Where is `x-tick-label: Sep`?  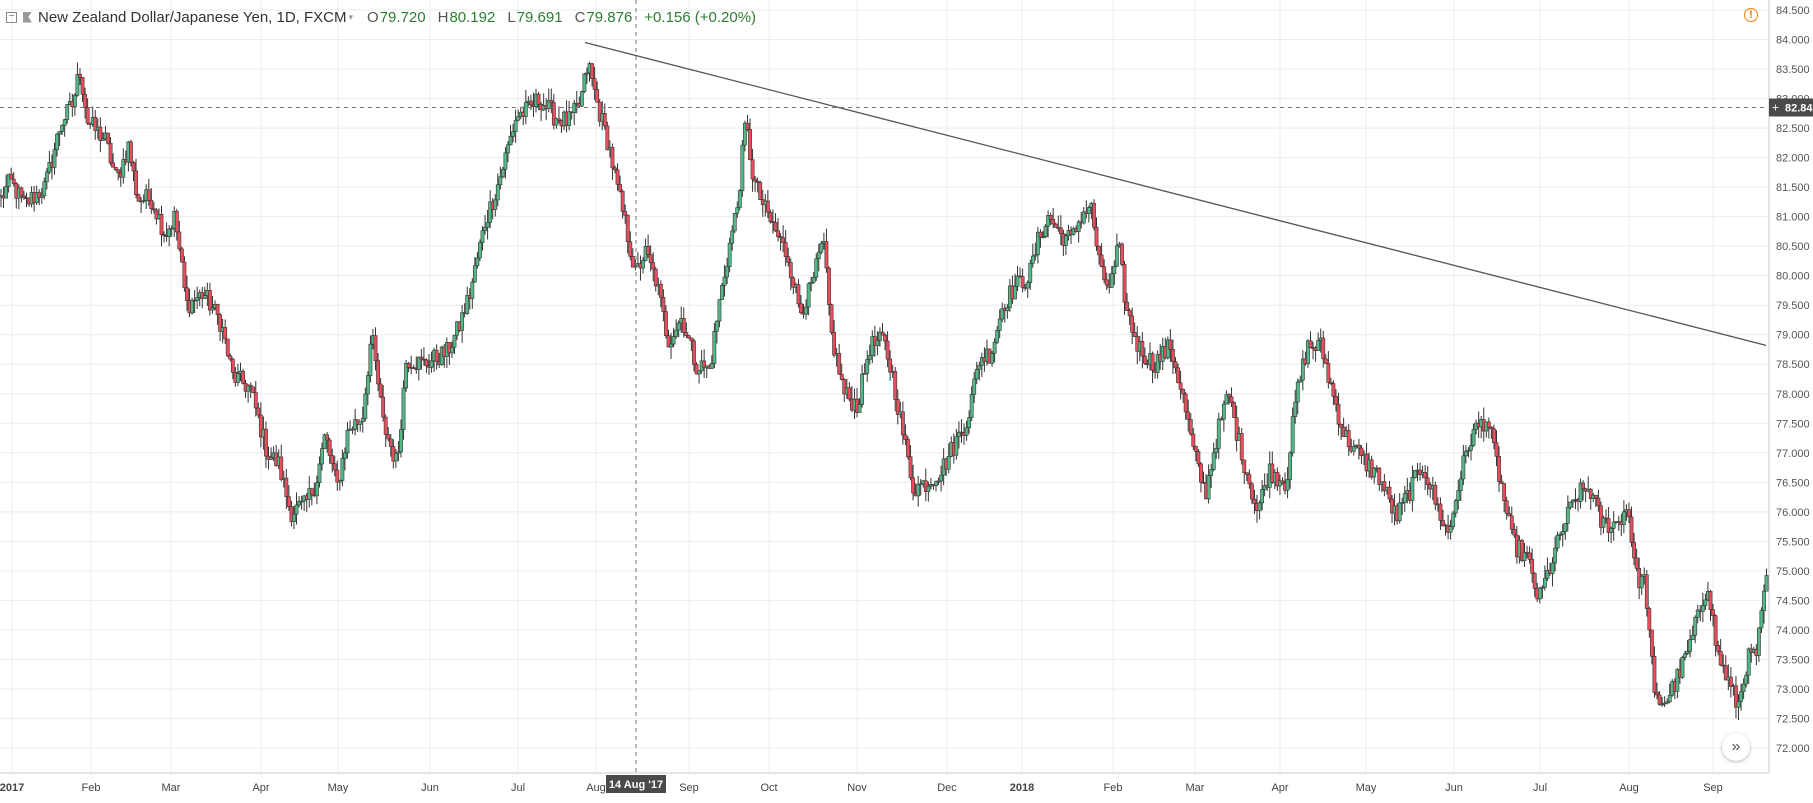 x-tick-label: Sep is located at coordinates (689, 788).